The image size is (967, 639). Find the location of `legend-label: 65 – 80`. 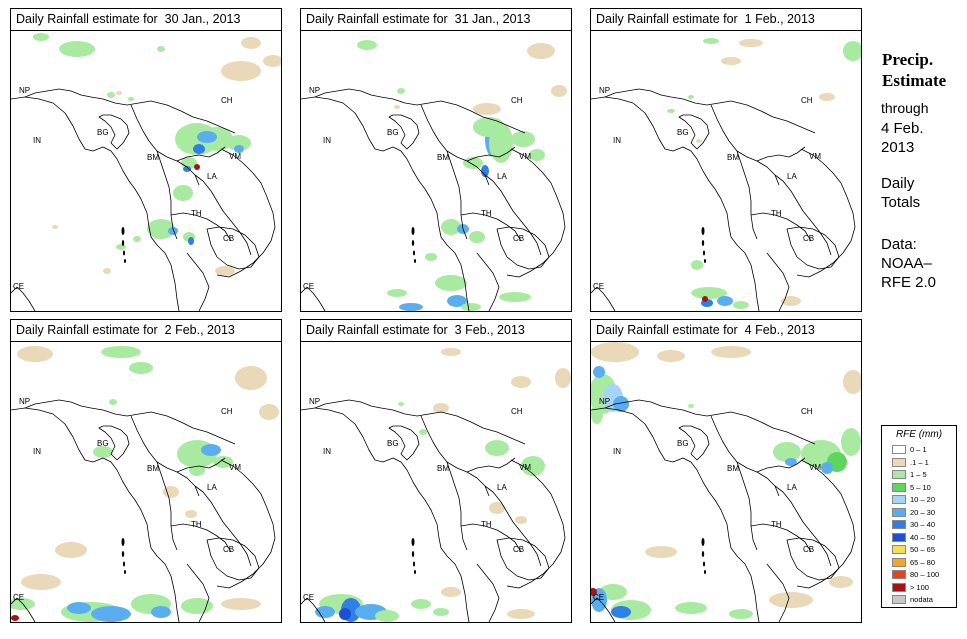

legend-label: 65 – 80 is located at coordinates (923, 562).